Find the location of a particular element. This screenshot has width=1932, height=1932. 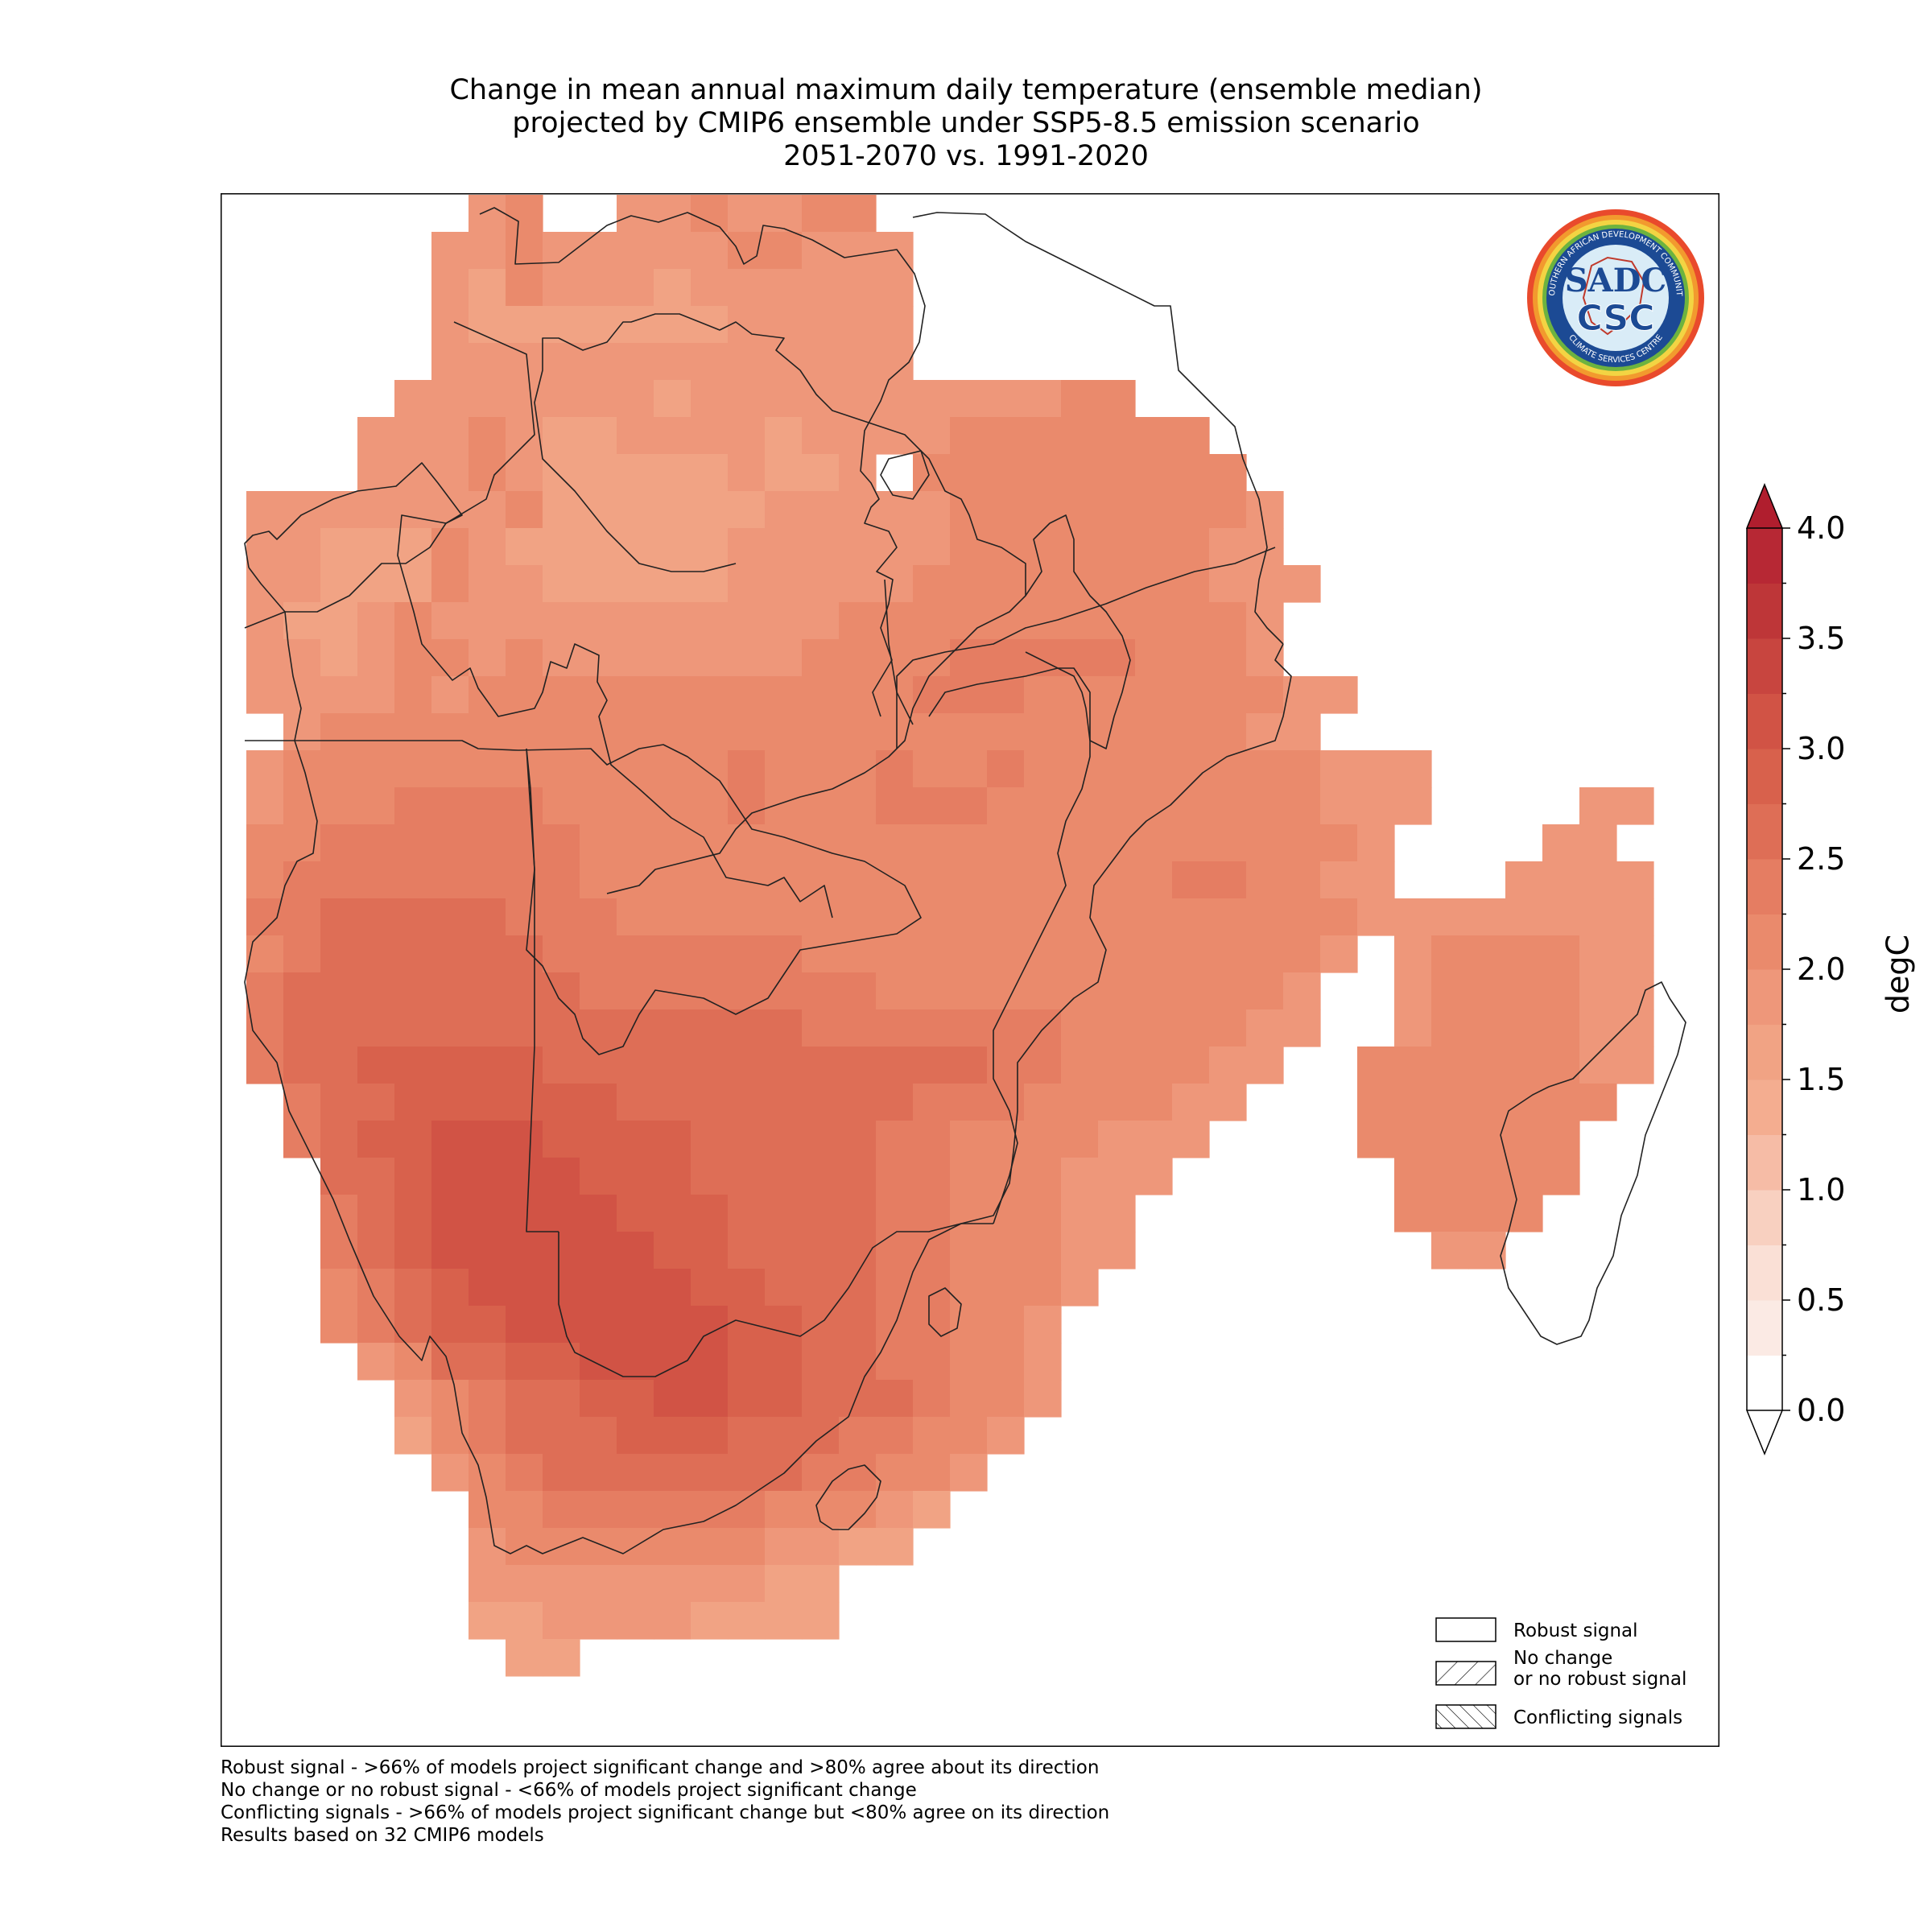

border-namibia-southafrica is located at coordinates (542, 990).